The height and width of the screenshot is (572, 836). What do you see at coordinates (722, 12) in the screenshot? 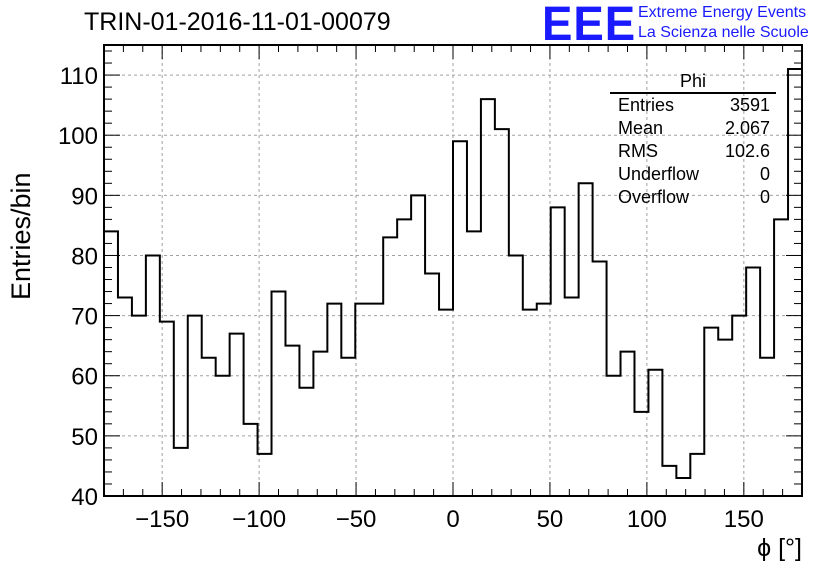
I see `org-name-line1: Extreme Energy Events` at bounding box center [722, 12].